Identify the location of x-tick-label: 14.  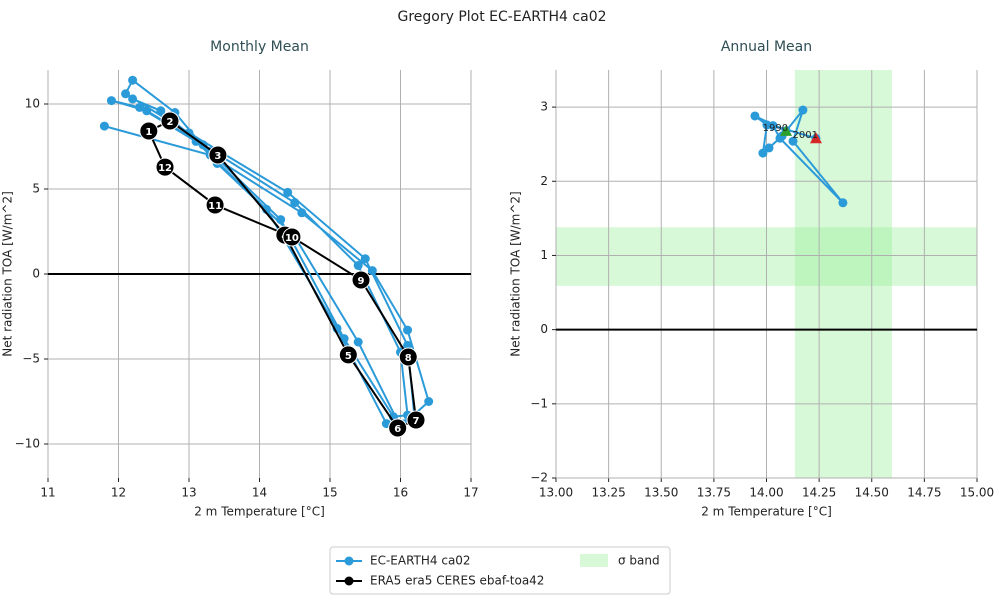
(259, 493).